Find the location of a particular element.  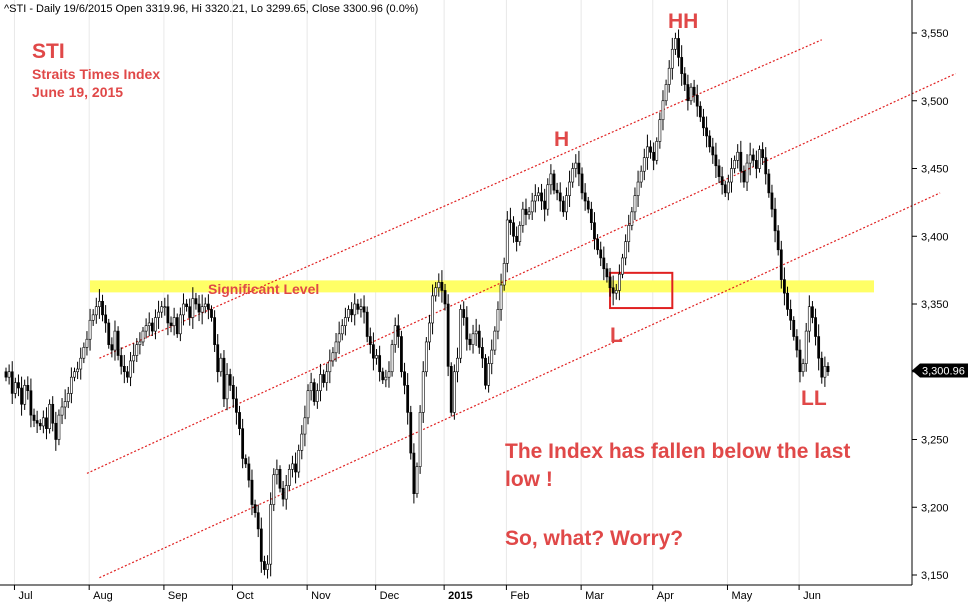

x-tick-labels: Jul Aug Sep Oct Nov Dec 2015 Feb Mar Apr May Jun is located at coordinates (417, 593).